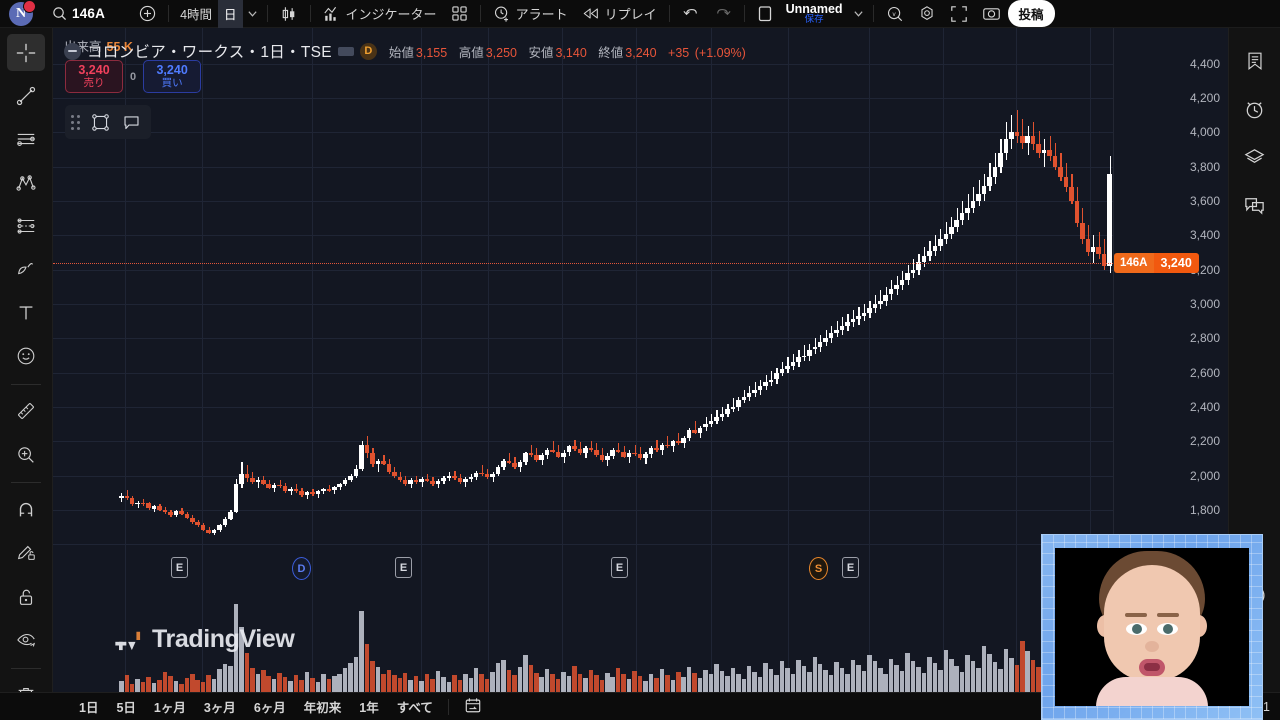 This screenshot has width=1280, height=720. Describe the element at coordinates (94, 76) in the screenshot. I see `sell-button: 3,240 売り` at that location.